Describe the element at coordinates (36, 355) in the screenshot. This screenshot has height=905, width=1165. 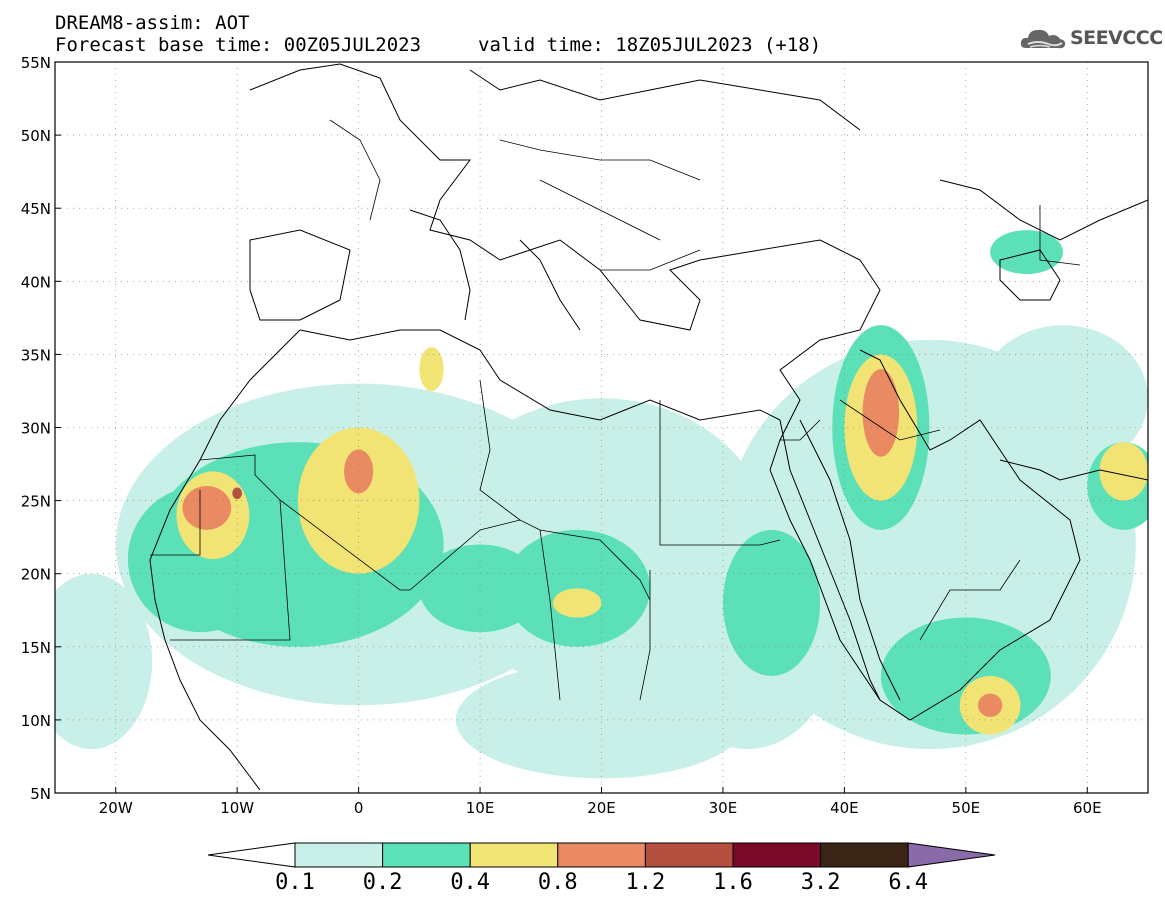
I see `lat-label-4: 35N` at that location.